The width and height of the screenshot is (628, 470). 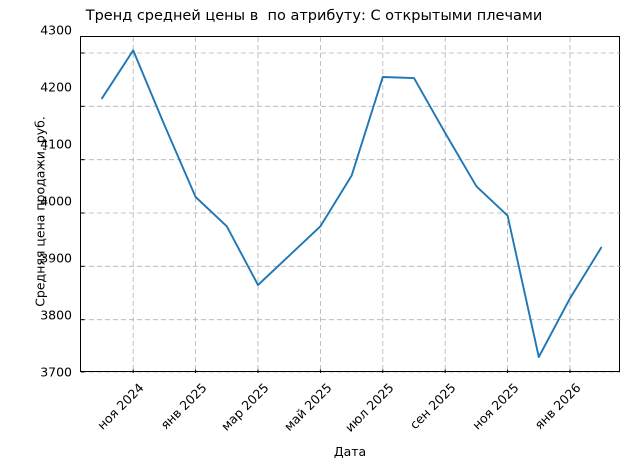 What do you see at coordinates (557, 406) in the screenshot?
I see `x-tick-label: янв 2026` at bounding box center [557, 406].